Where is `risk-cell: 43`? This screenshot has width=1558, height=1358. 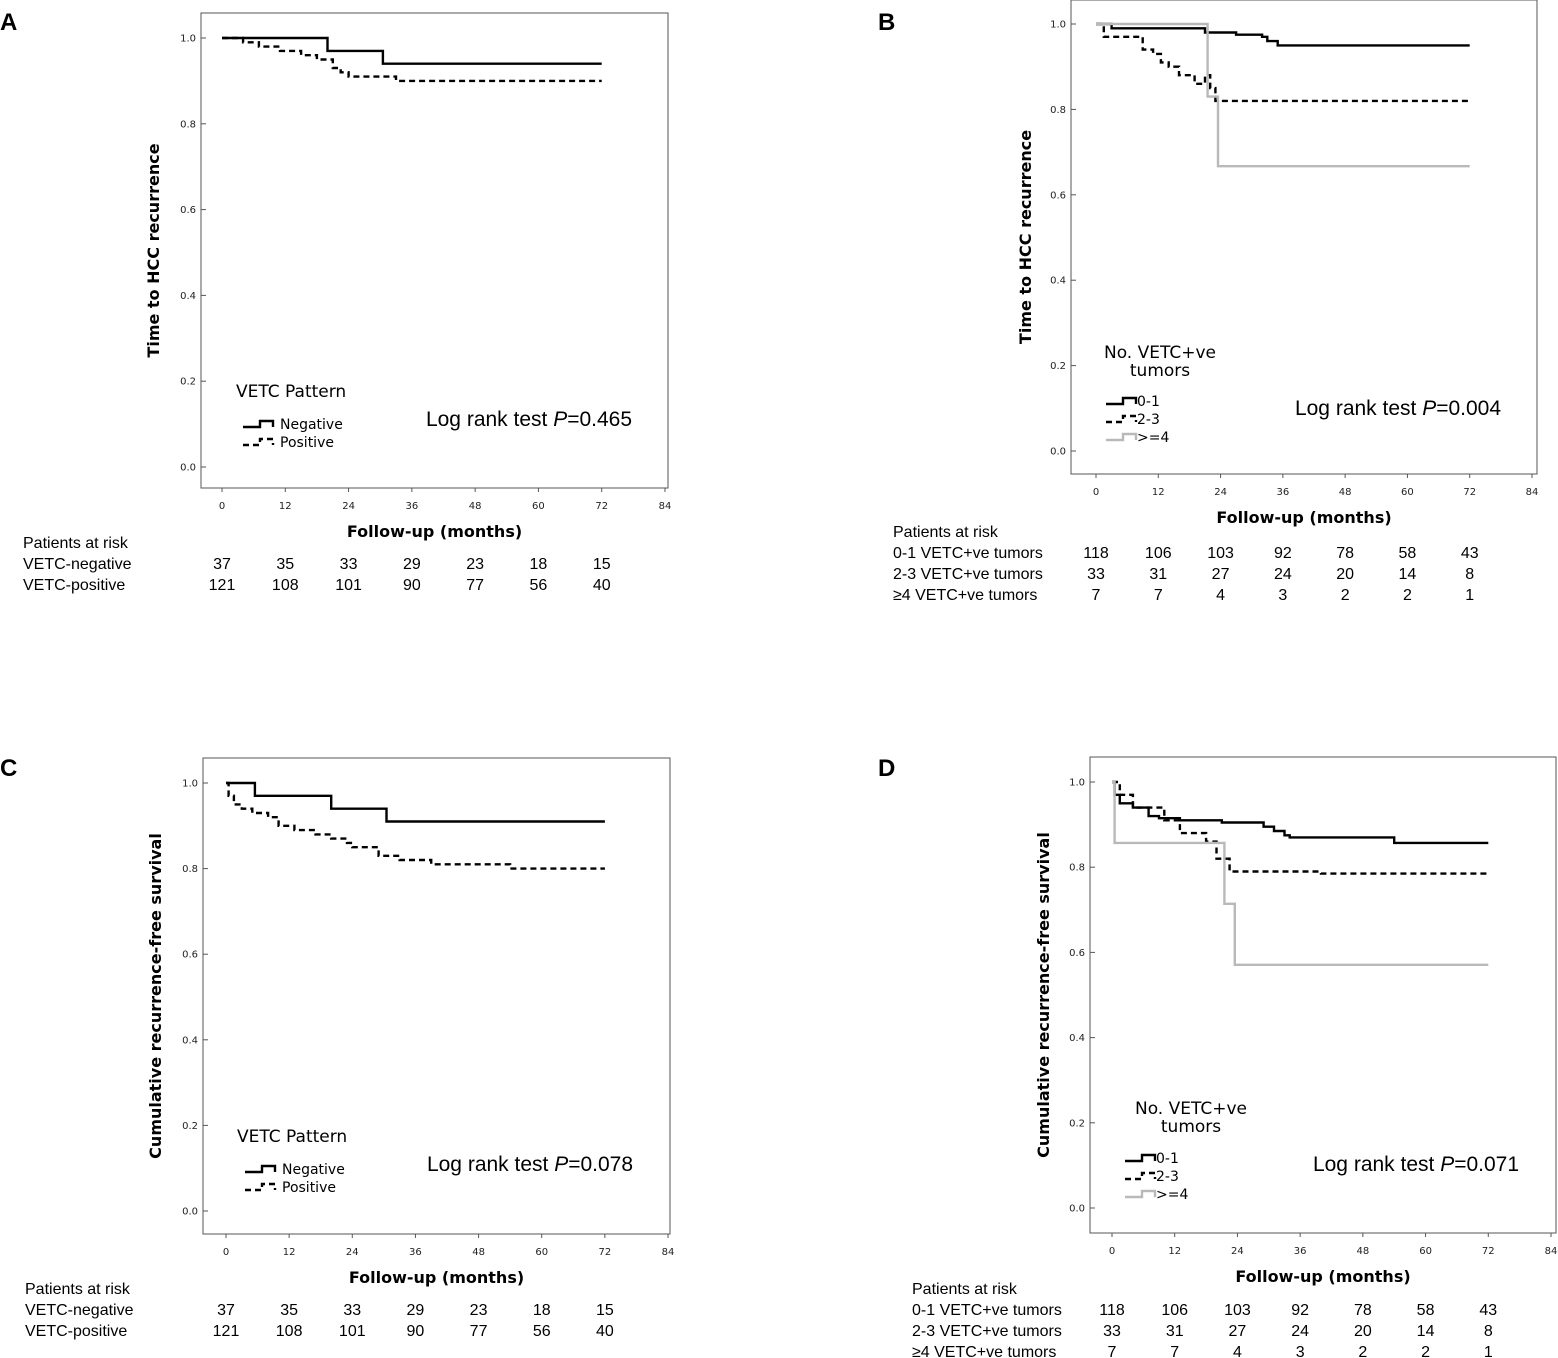
risk-cell: 43 is located at coordinates (1470, 553).